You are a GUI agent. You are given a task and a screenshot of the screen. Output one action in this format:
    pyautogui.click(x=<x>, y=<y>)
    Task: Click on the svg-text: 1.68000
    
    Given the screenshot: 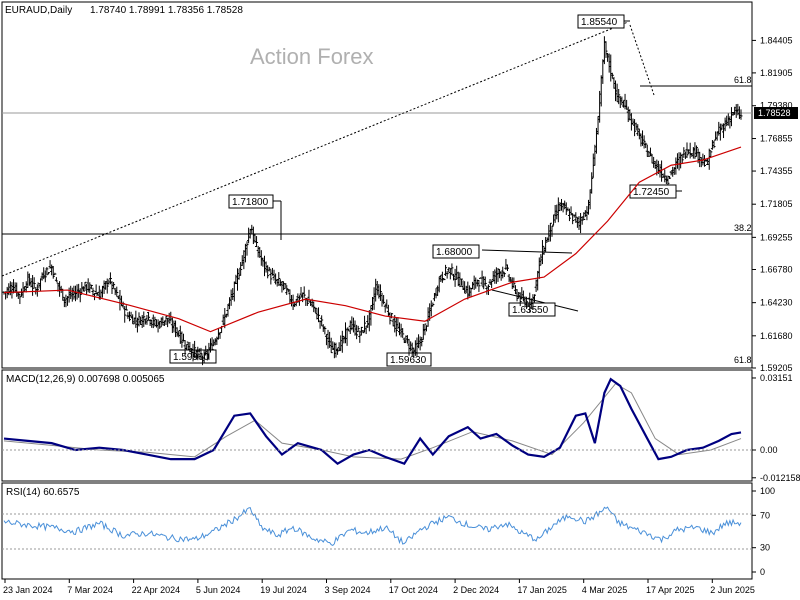 What is the action you would take?
    pyautogui.click(x=454, y=252)
    